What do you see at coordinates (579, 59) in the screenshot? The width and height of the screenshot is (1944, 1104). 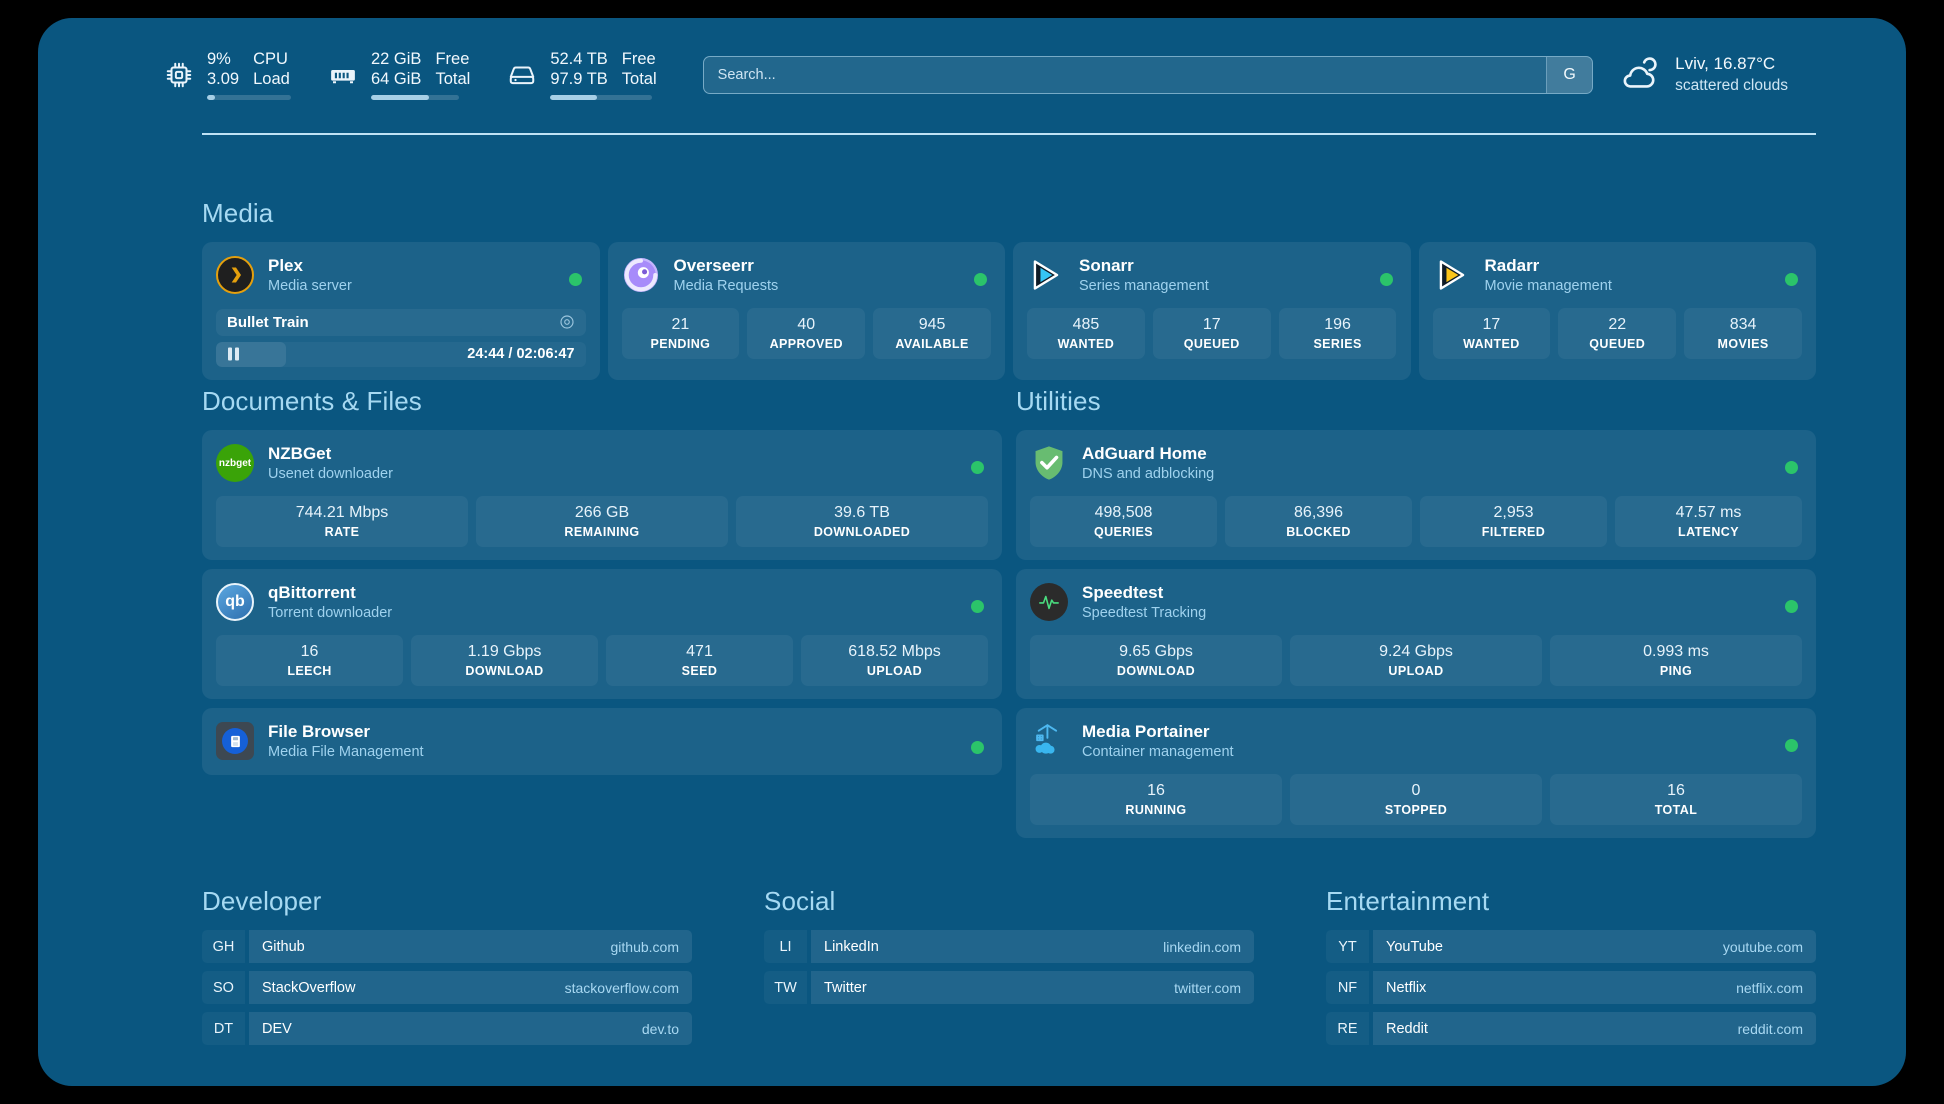 I see `resource-value-1: 52.4 TB` at bounding box center [579, 59].